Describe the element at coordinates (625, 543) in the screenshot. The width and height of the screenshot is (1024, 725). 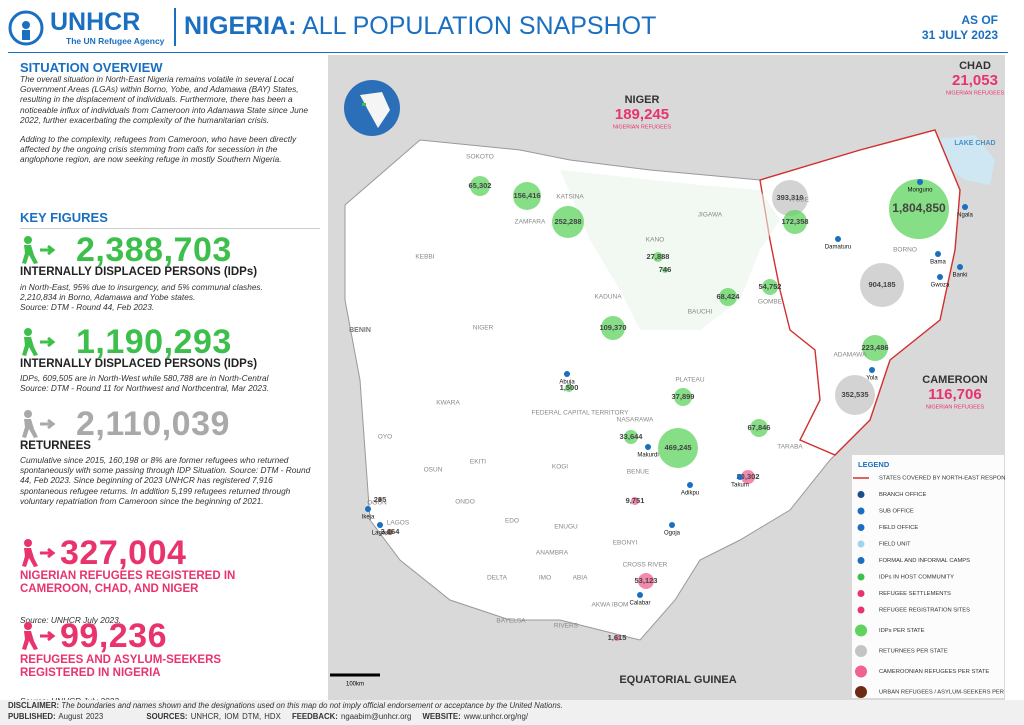
I see `state-name: EBONYI` at that location.